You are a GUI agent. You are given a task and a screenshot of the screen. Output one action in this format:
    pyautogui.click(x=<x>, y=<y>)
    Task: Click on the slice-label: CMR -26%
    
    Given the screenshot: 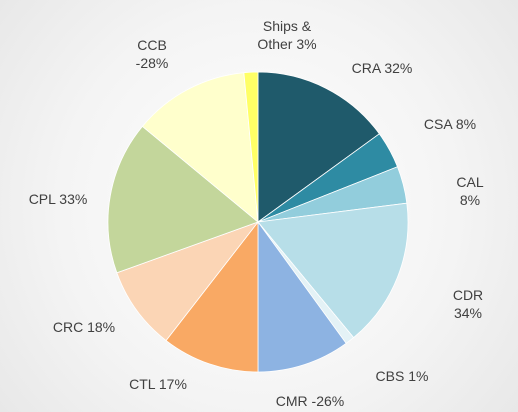 What is the action you would take?
    pyautogui.click(x=310, y=401)
    